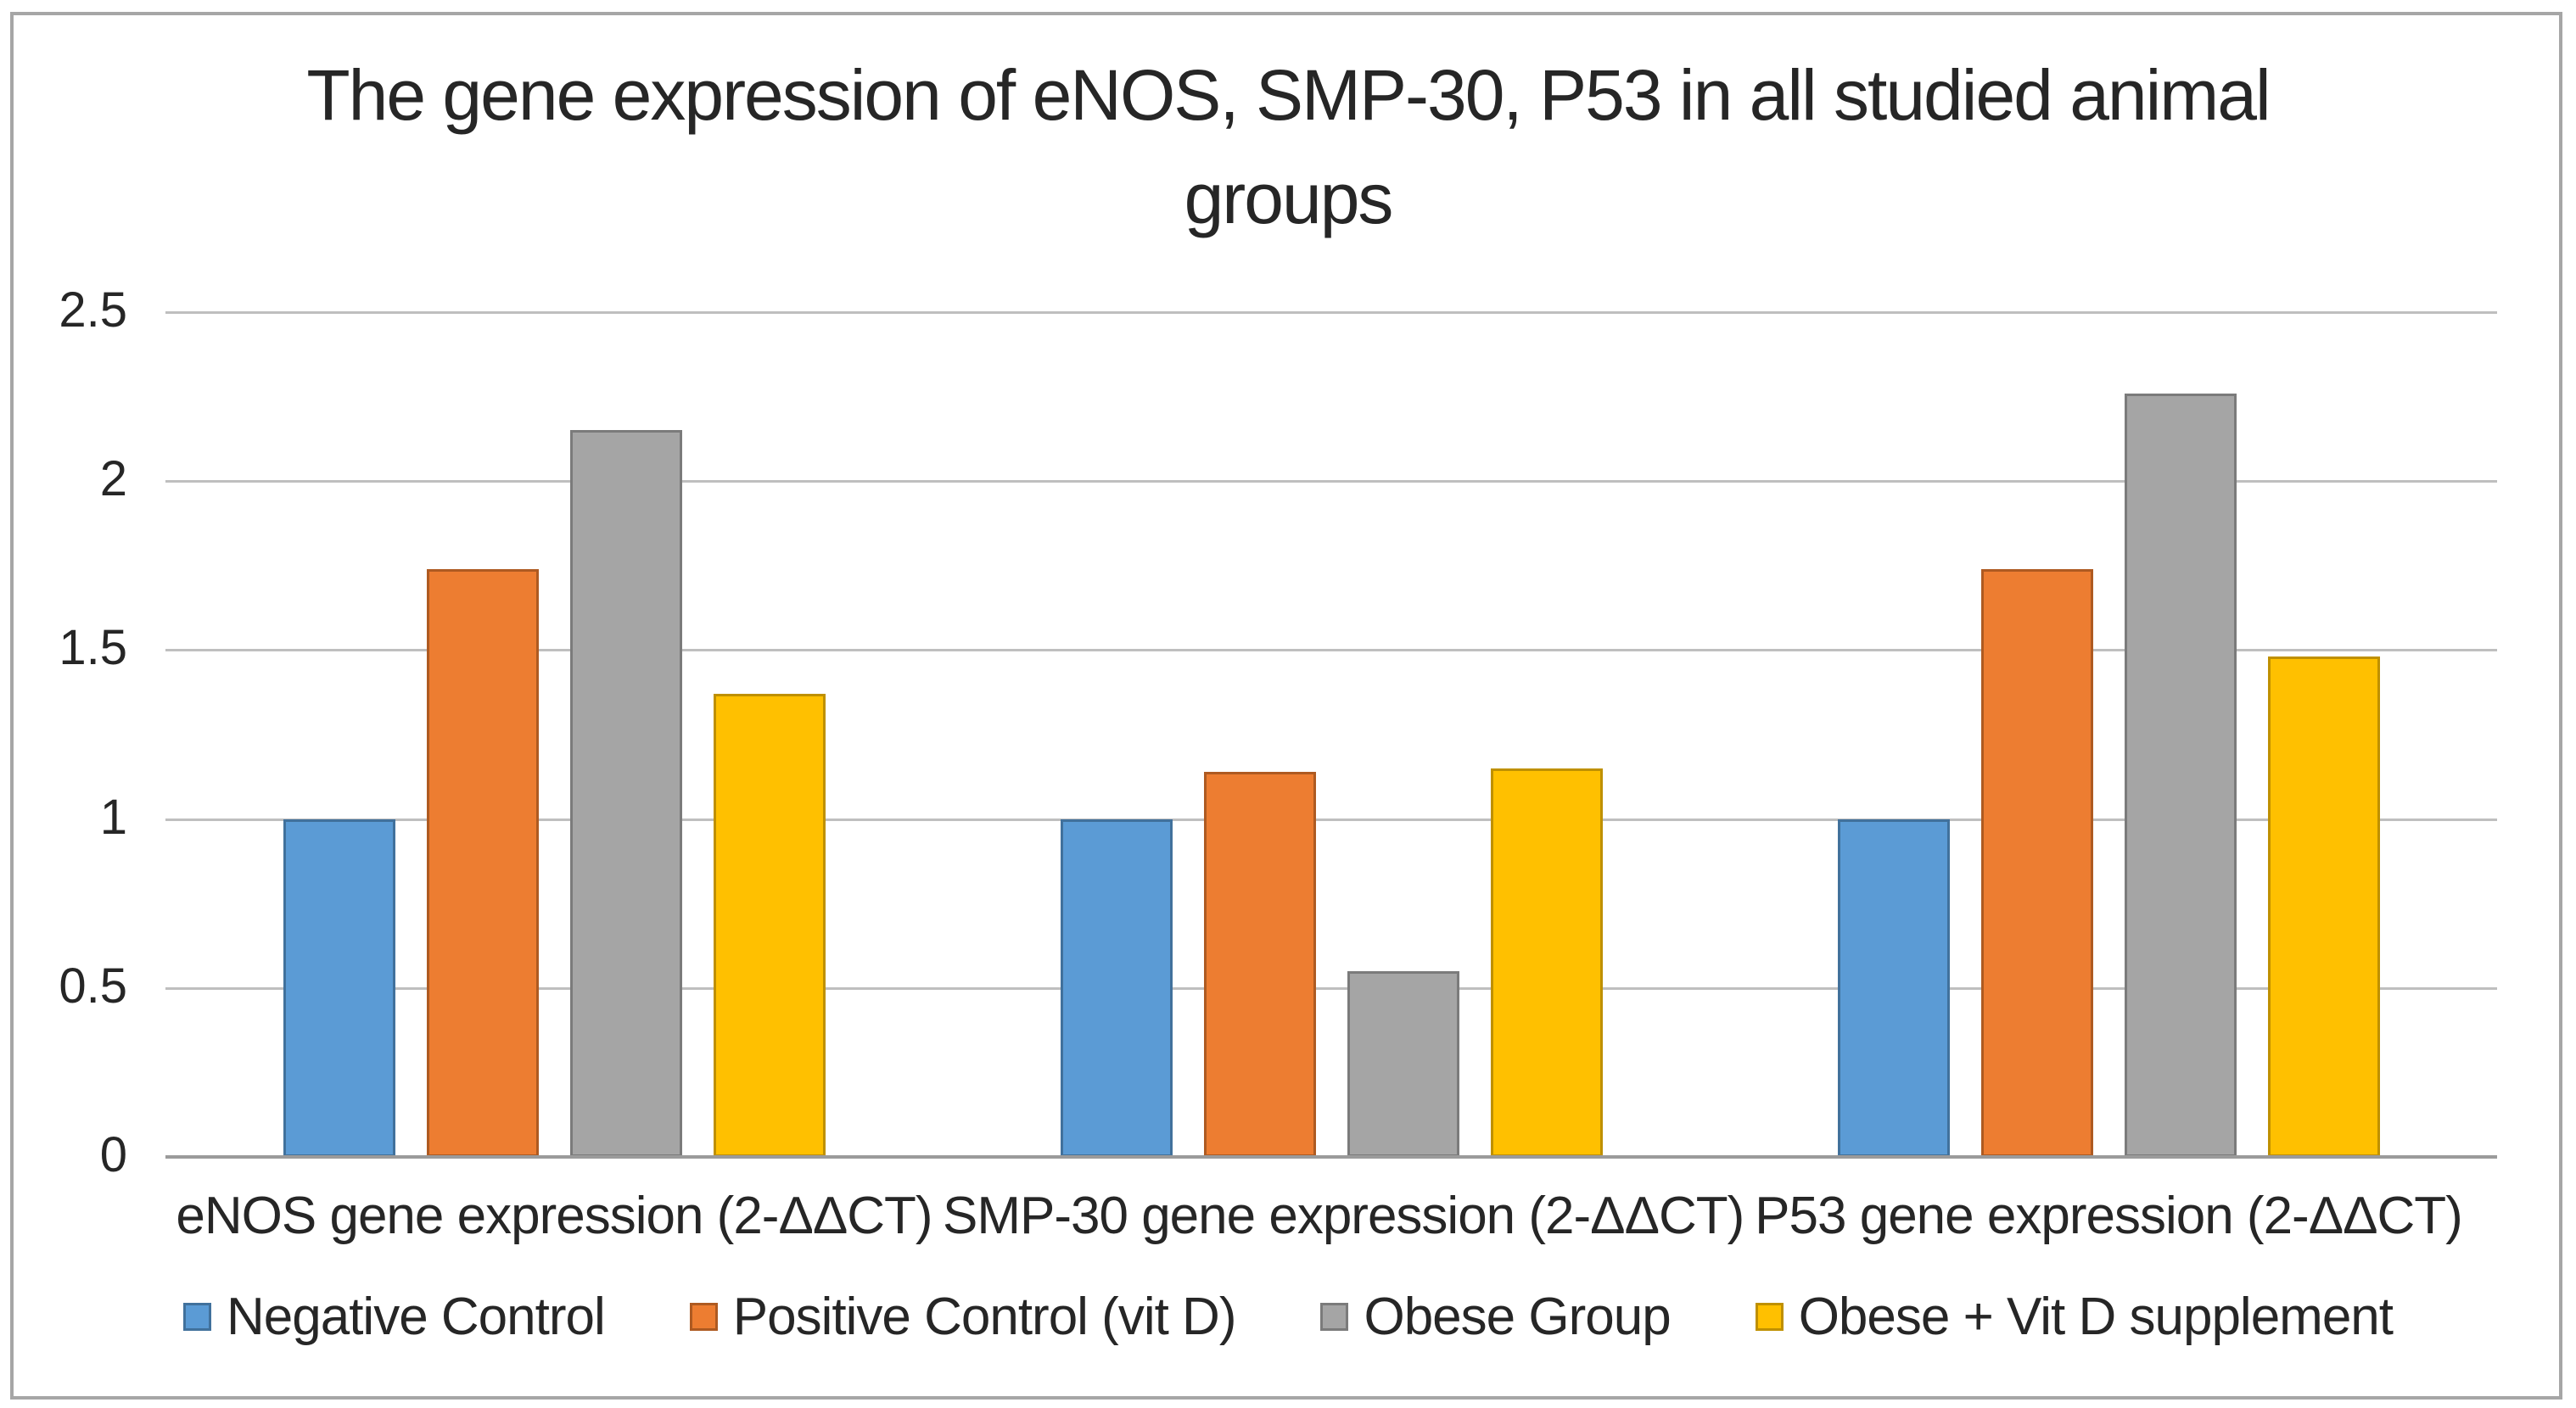 This screenshot has width=2576, height=1408. I want to click on y-tick-label-0.5: 0.5, so click(93, 986).